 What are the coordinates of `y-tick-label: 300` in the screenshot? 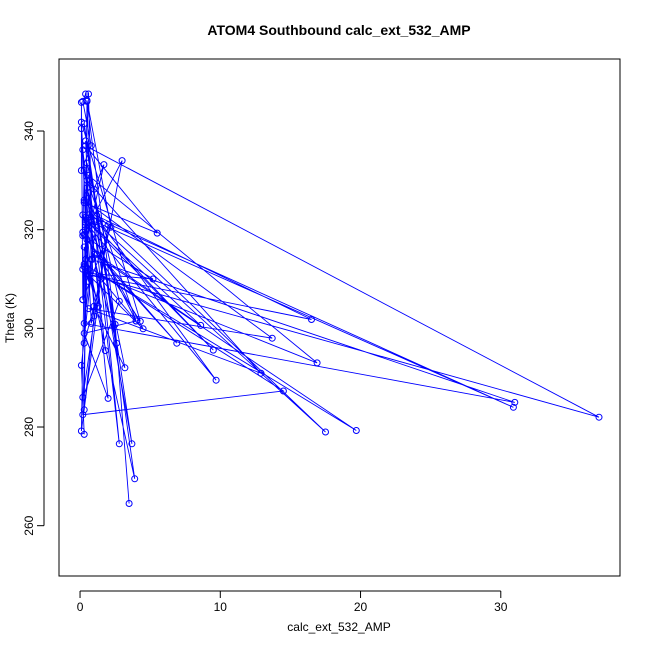 It's located at (29, 328).